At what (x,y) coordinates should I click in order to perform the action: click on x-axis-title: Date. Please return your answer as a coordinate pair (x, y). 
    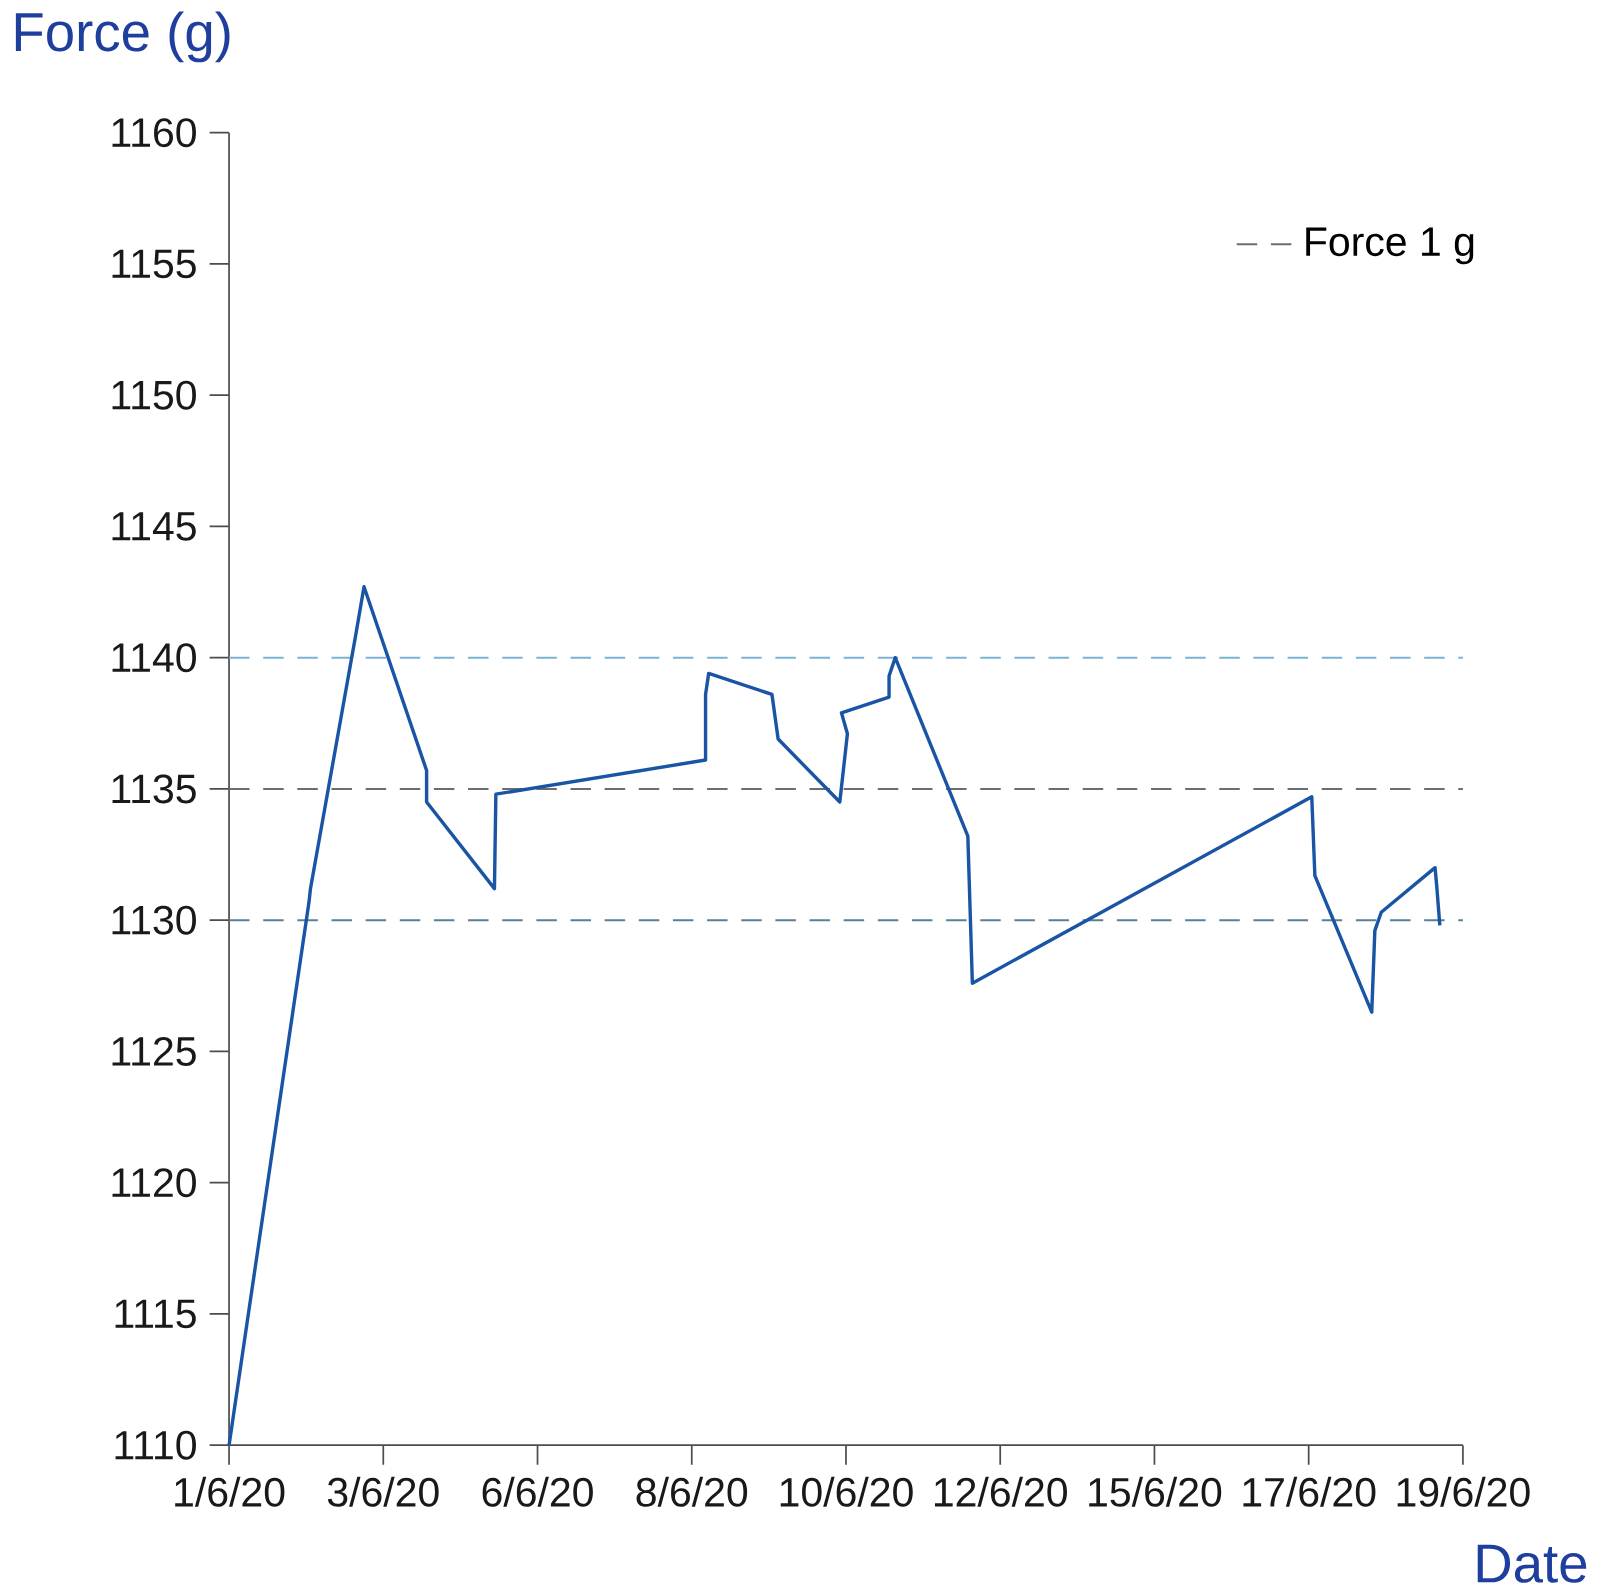
    Looking at the image, I should click on (1532, 1563).